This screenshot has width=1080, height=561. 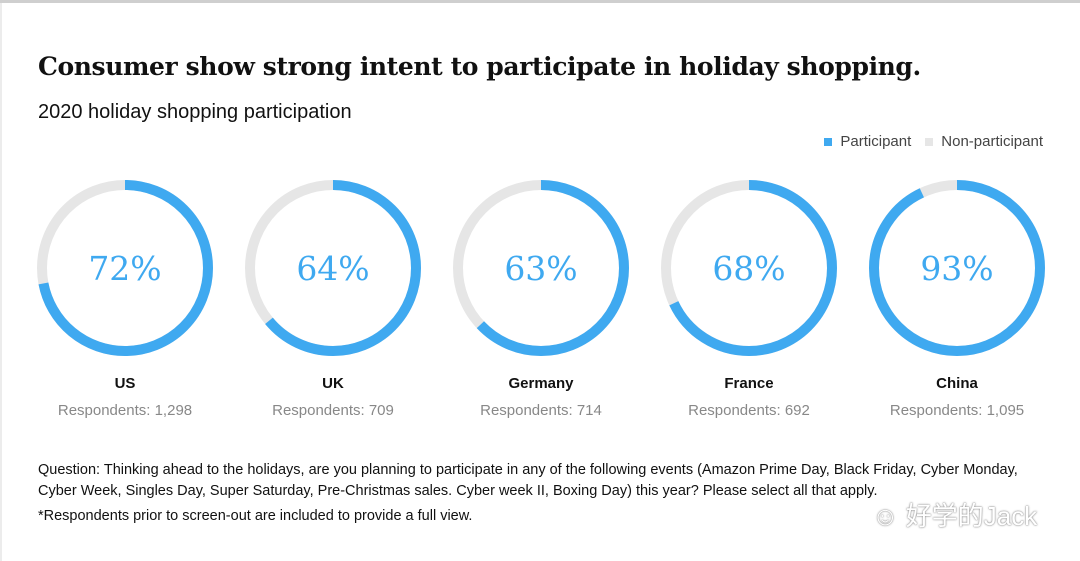 I want to click on legend: Participant Non-participant, so click(x=933, y=141).